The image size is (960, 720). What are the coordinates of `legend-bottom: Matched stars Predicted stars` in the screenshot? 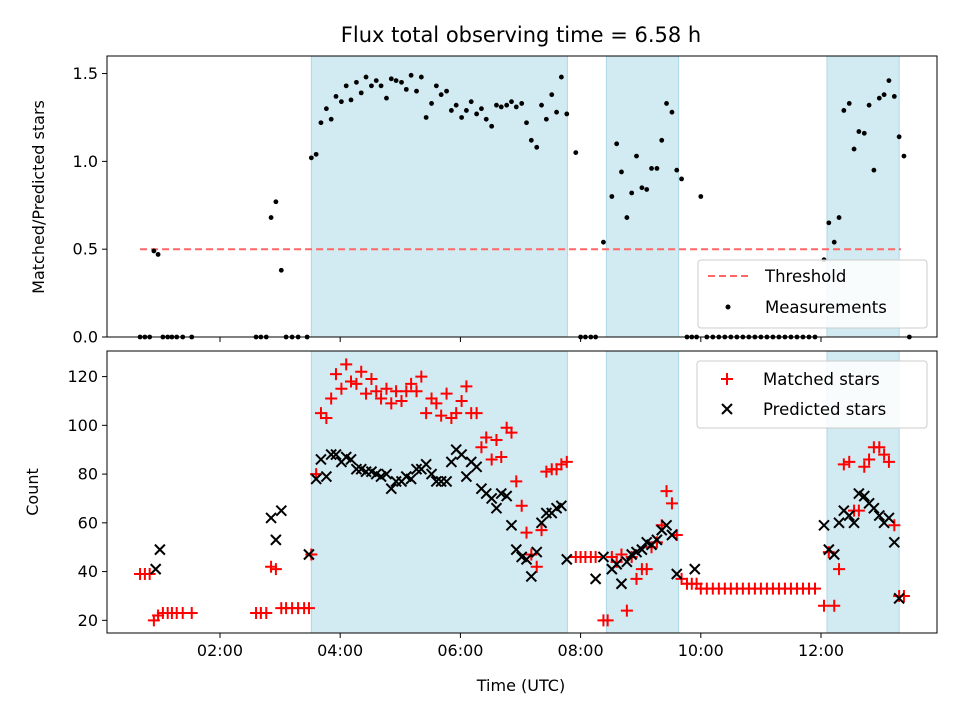 It's located at (812, 394).